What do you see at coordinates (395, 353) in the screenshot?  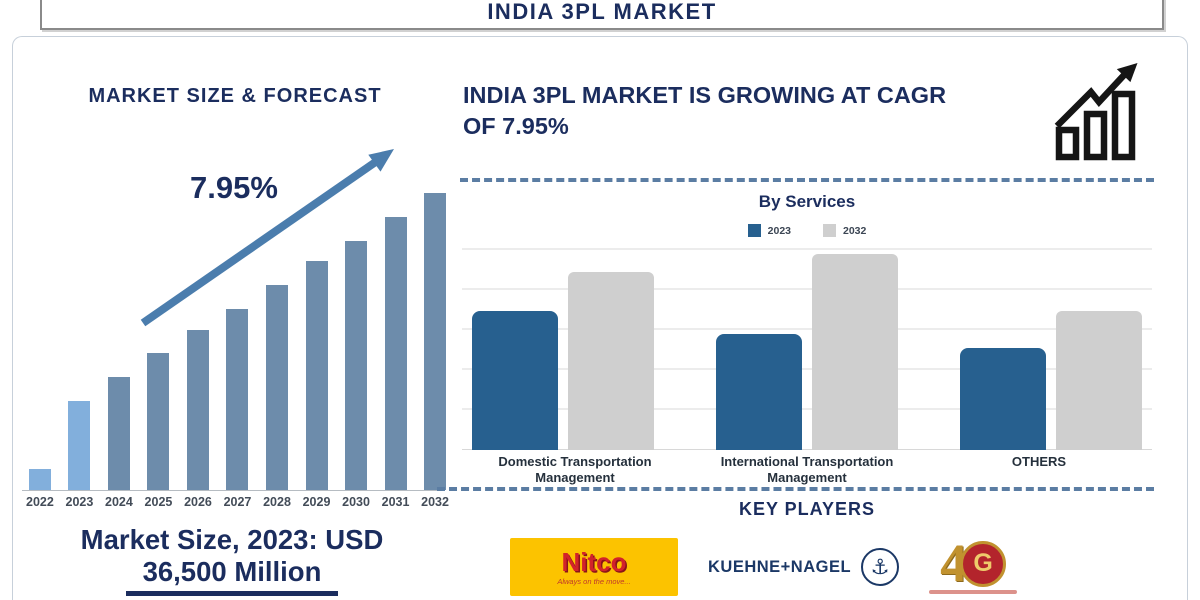 I see `forecast-bar-2031` at bounding box center [395, 353].